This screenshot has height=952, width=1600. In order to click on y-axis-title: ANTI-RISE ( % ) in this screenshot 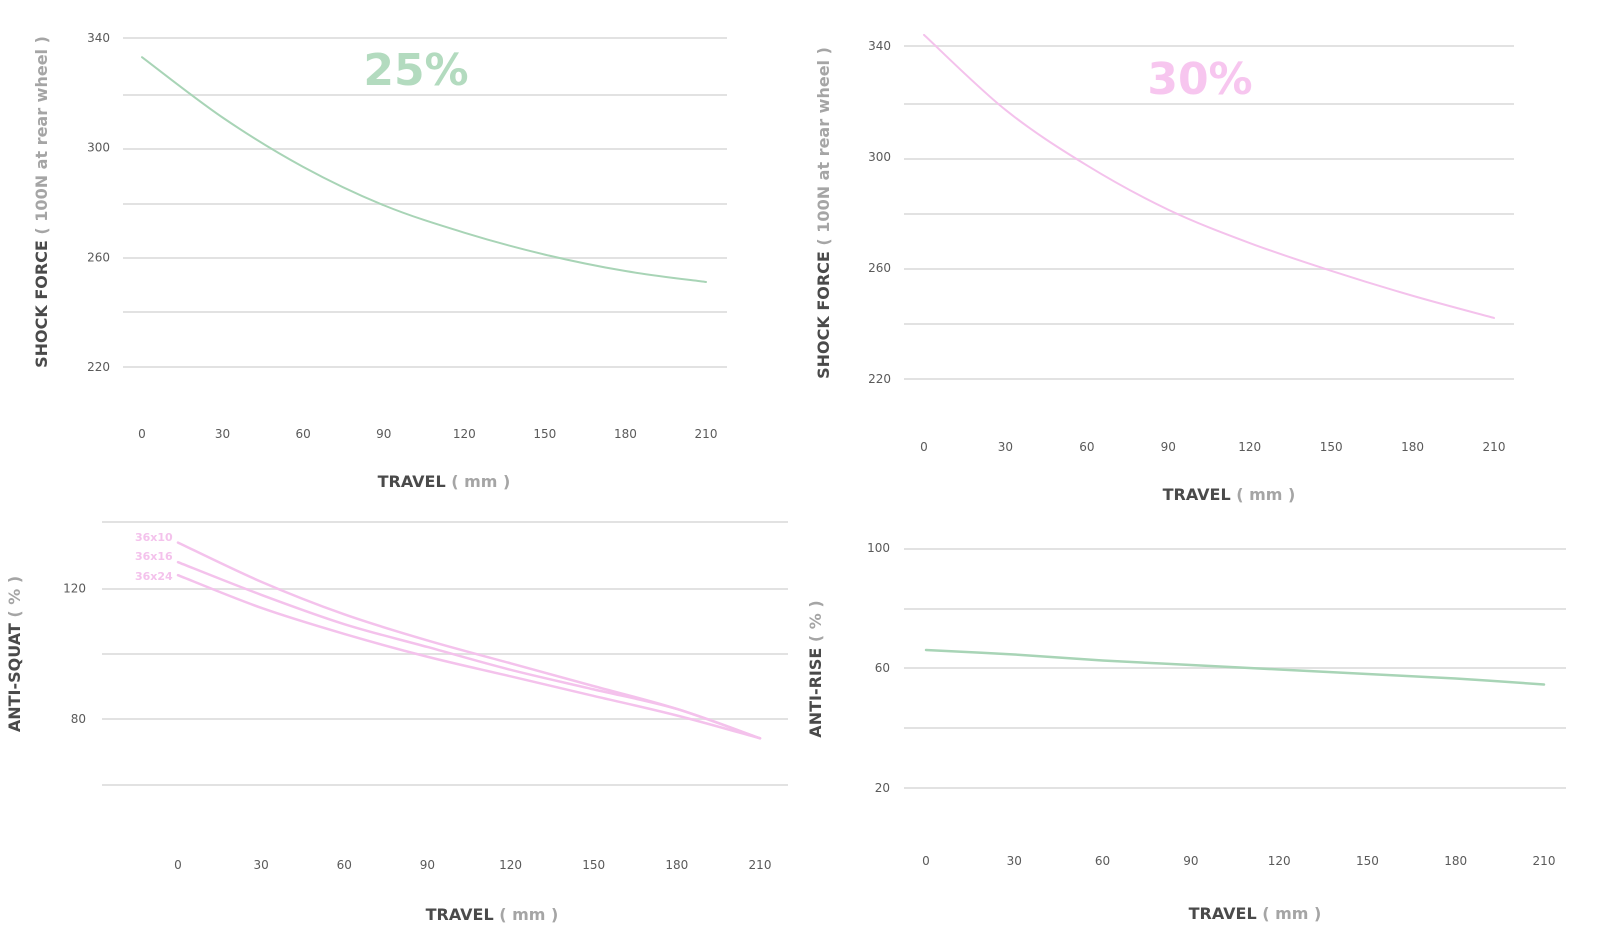, I will do `click(815, 668)`.